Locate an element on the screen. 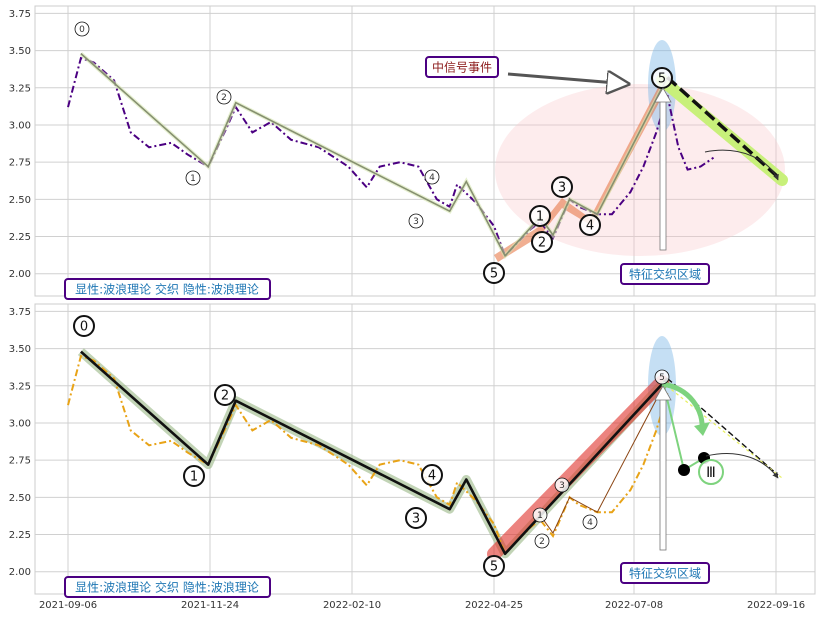 The height and width of the screenshot is (617, 822). bottom-region-arrow-head is located at coordinates (663, 393).